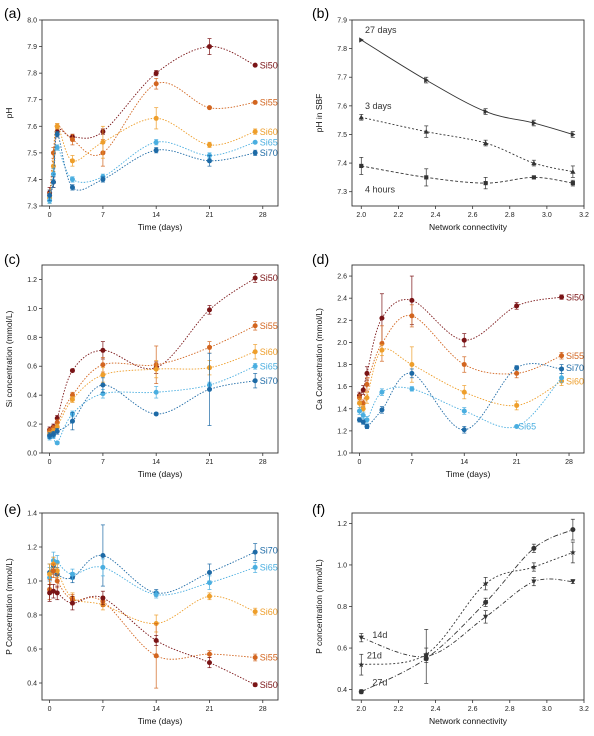 This screenshot has width=594, height=736. I want to click on series-label: Si50, so click(269, 65).